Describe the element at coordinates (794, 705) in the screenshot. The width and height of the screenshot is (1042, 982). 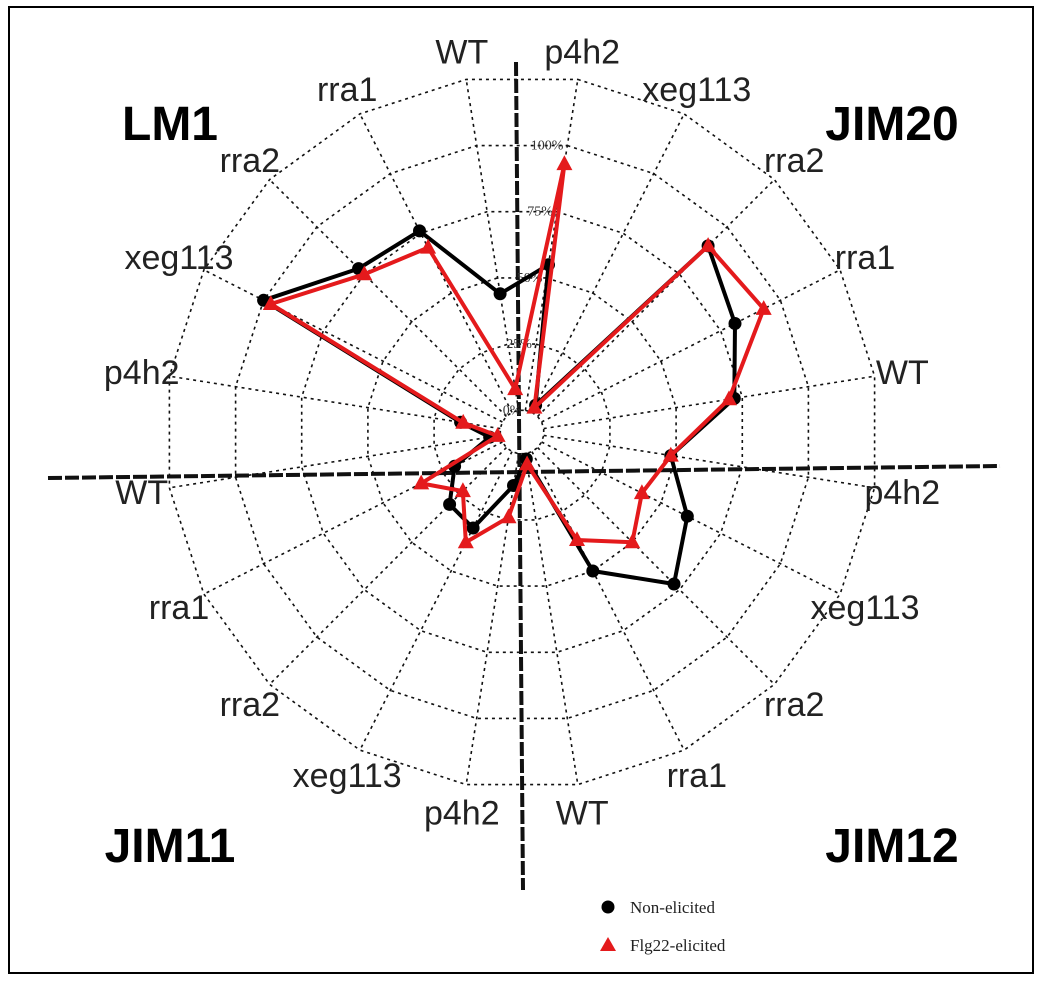
I see `category-label-7: rra2` at that location.